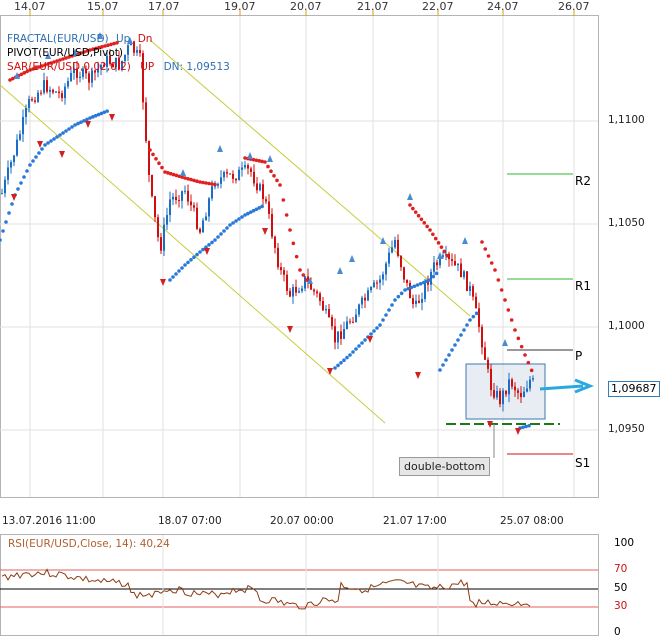  What do you see at coordinates (583, 286) in the screenshot?
I see `pivot-r1-label: R1` at bounding box center [583, 286].